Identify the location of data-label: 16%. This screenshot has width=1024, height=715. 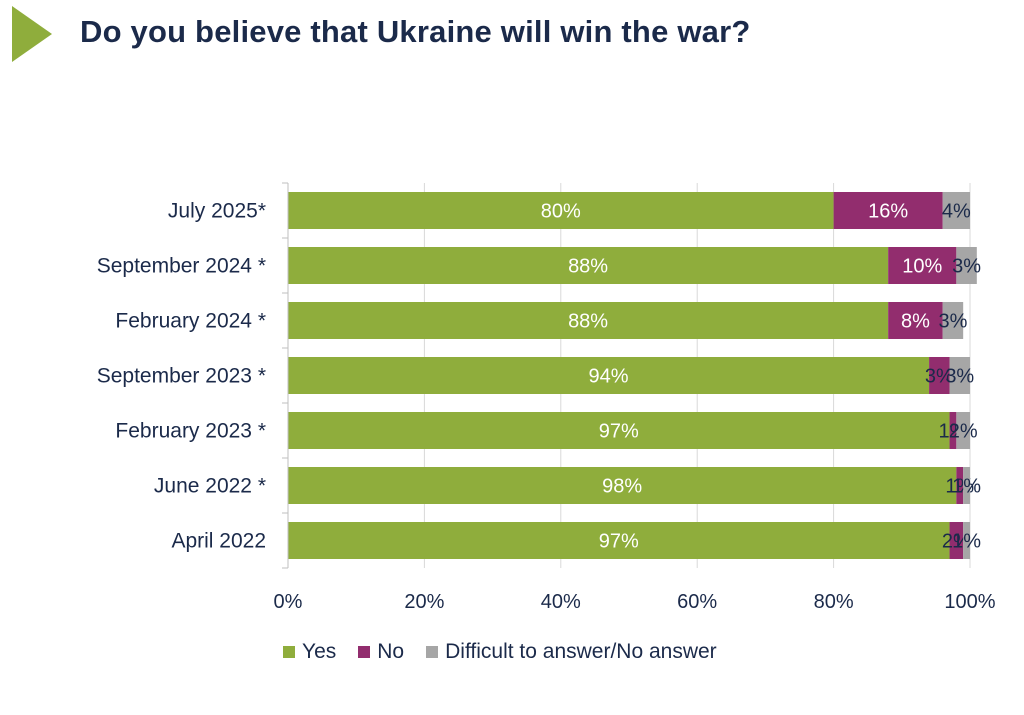
(888, 212).